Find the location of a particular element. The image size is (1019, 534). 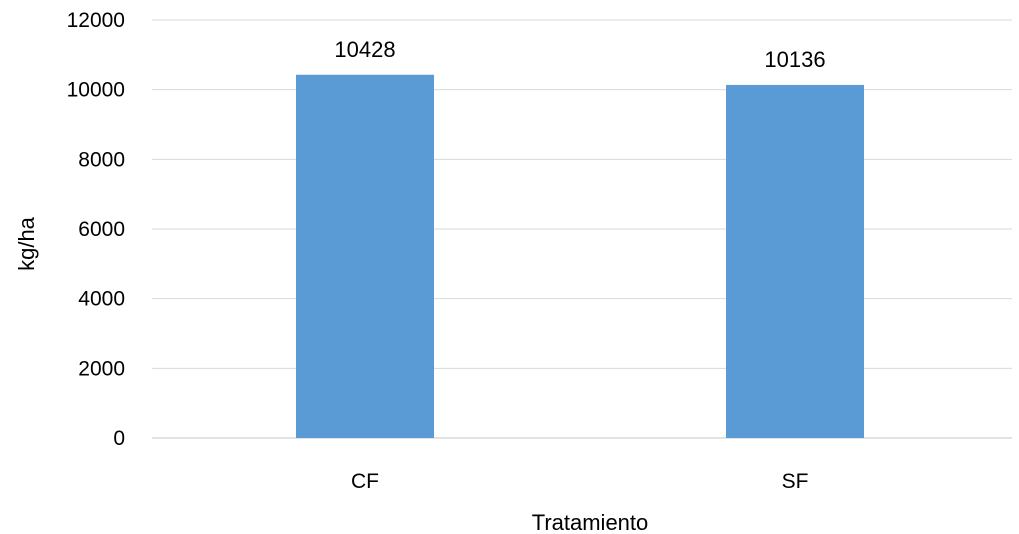

bar-sf is located at coordinates (795, 261).